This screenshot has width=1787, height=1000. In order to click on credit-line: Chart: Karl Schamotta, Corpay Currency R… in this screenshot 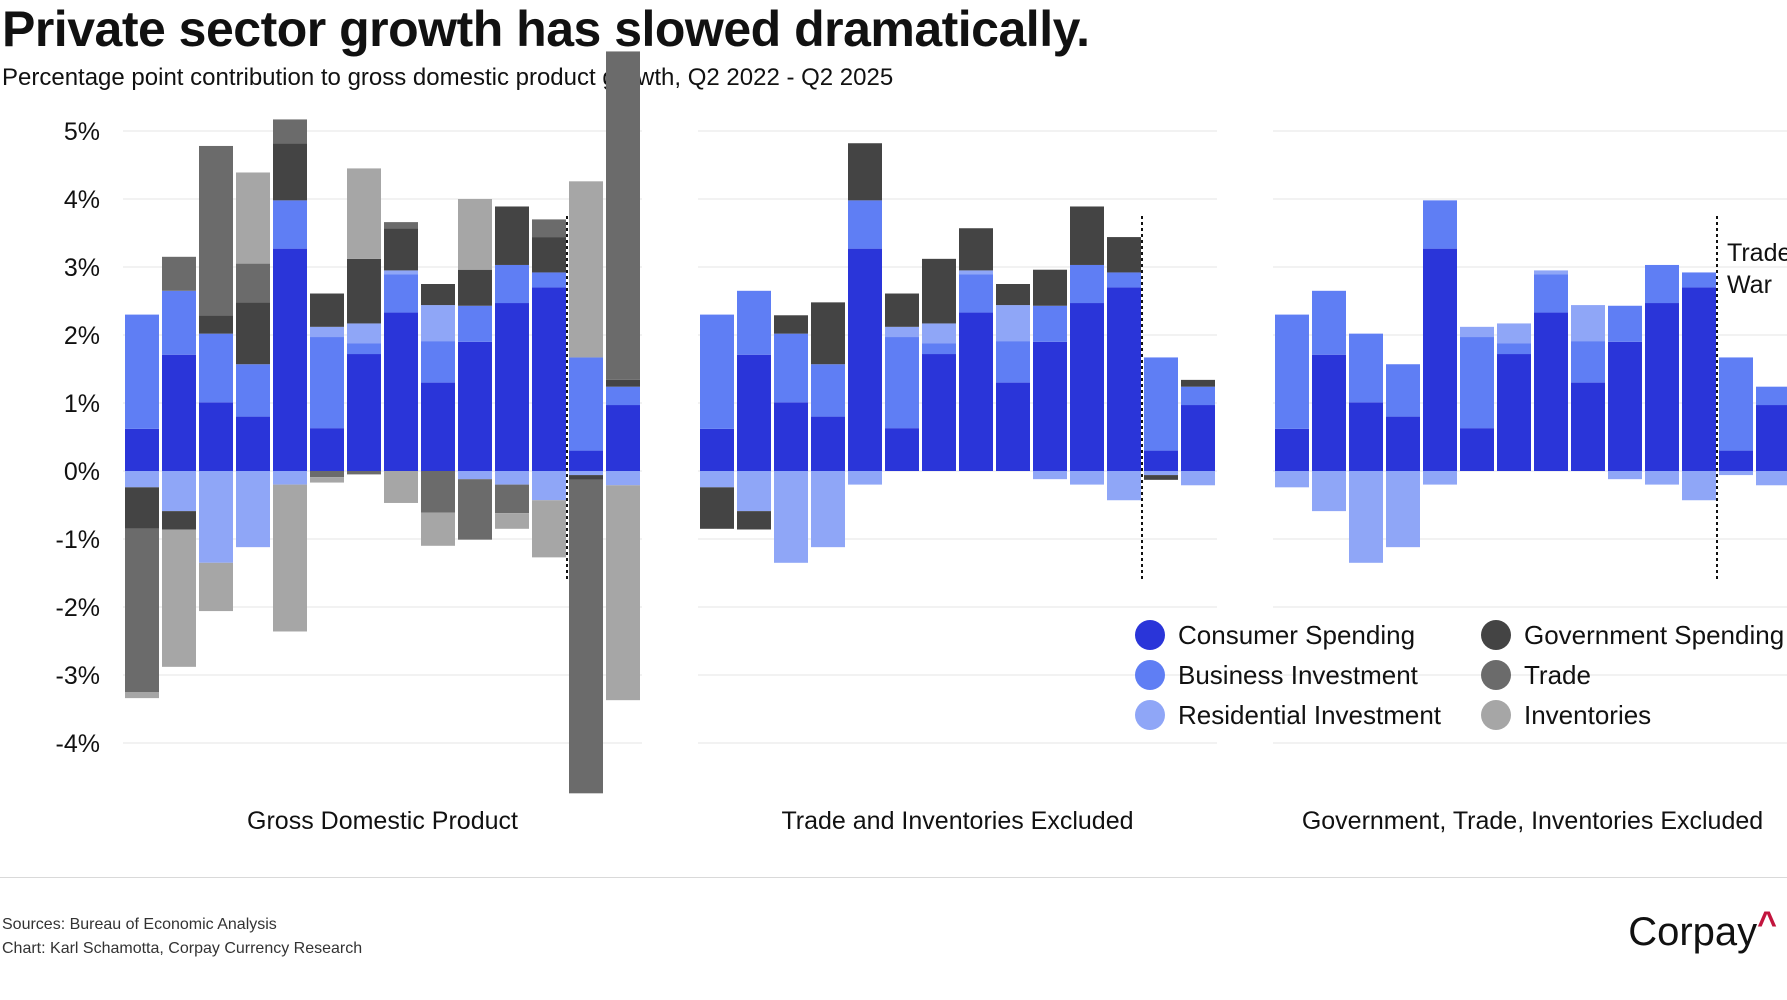, I will do `click(182, 948)`.